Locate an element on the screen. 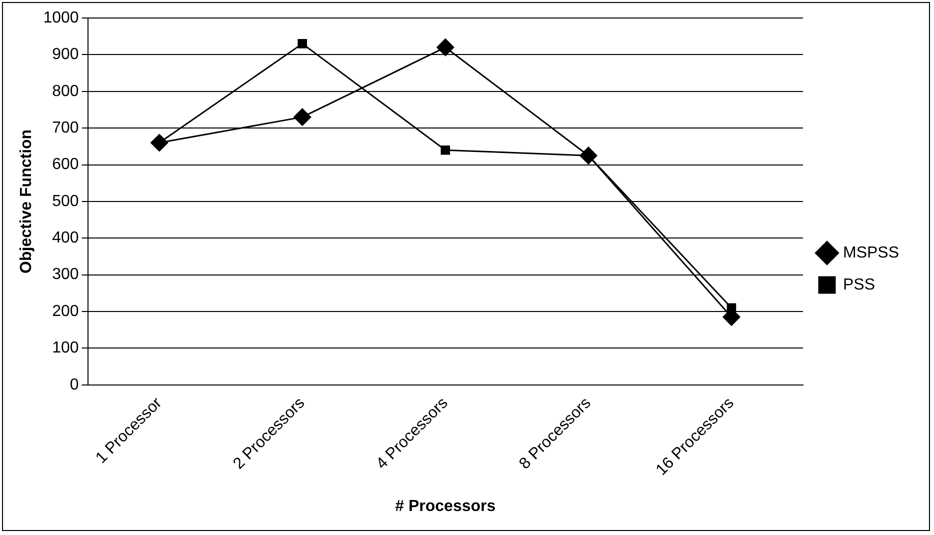 The image size is (934, 535). y-tick-label: 1000 is located at coordinates (61, 17).